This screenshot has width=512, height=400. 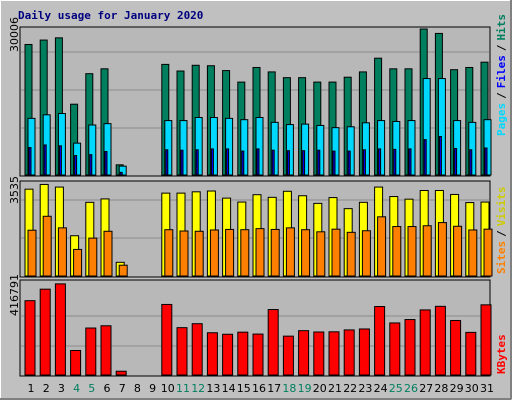 What do you see at coordinates (350, 388) in the screenshot?
I see `x-tick-label: 22` at bounding box center [350, 388].